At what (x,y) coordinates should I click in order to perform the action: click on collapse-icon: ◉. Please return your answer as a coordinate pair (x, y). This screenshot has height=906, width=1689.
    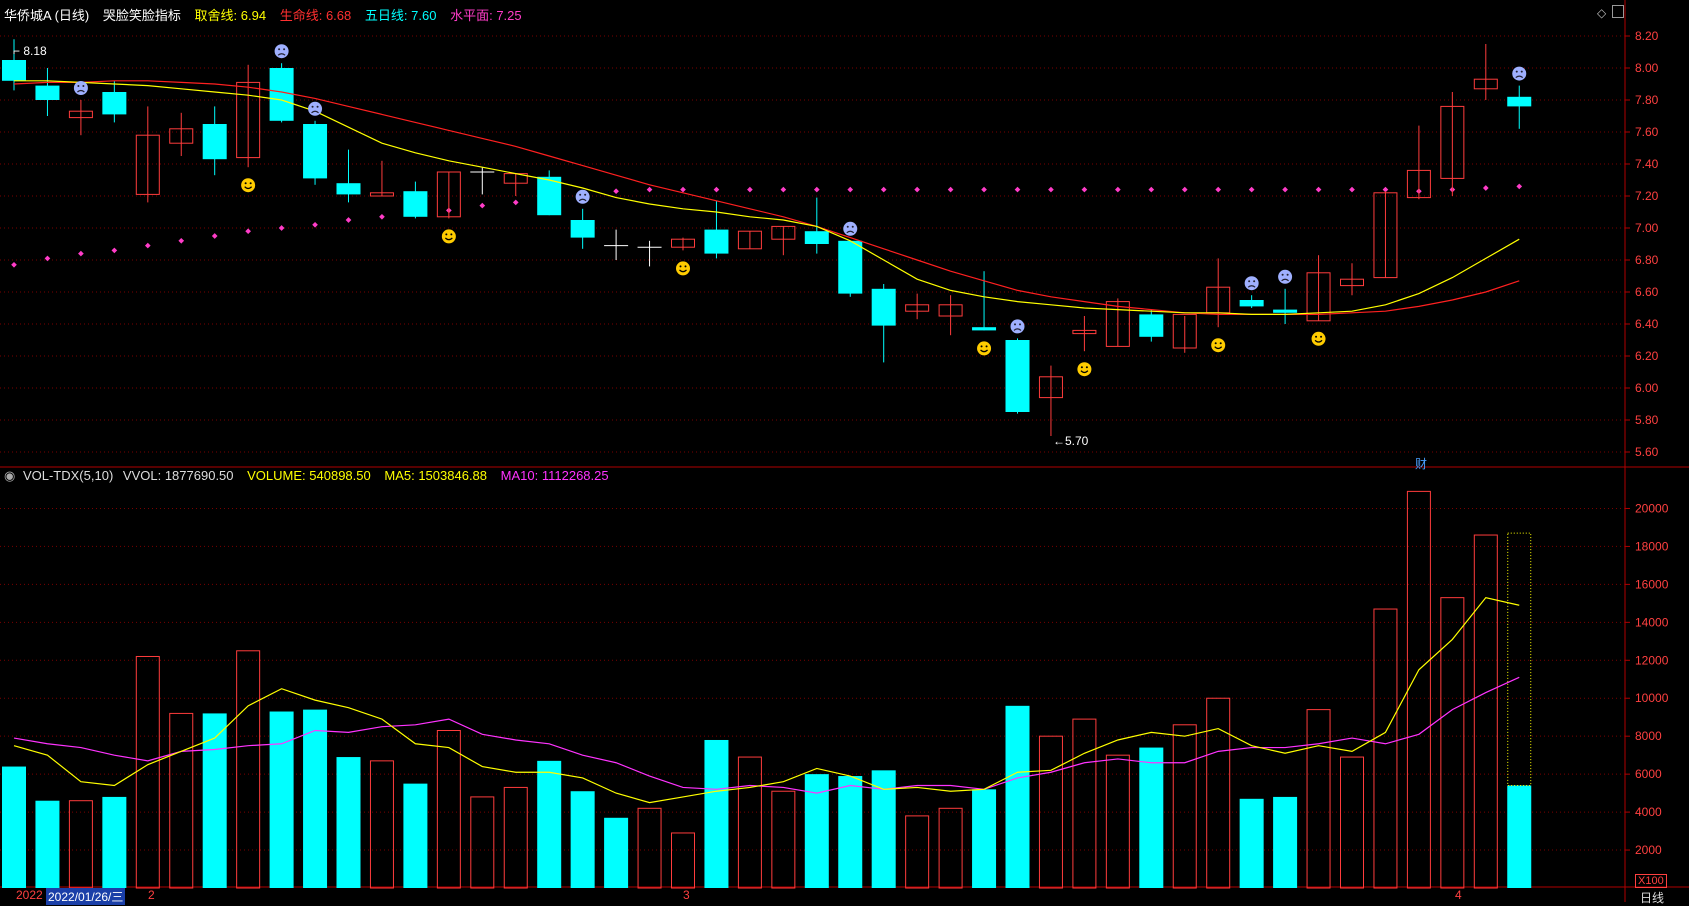
    Looking at the image, I should click on (10, 475).